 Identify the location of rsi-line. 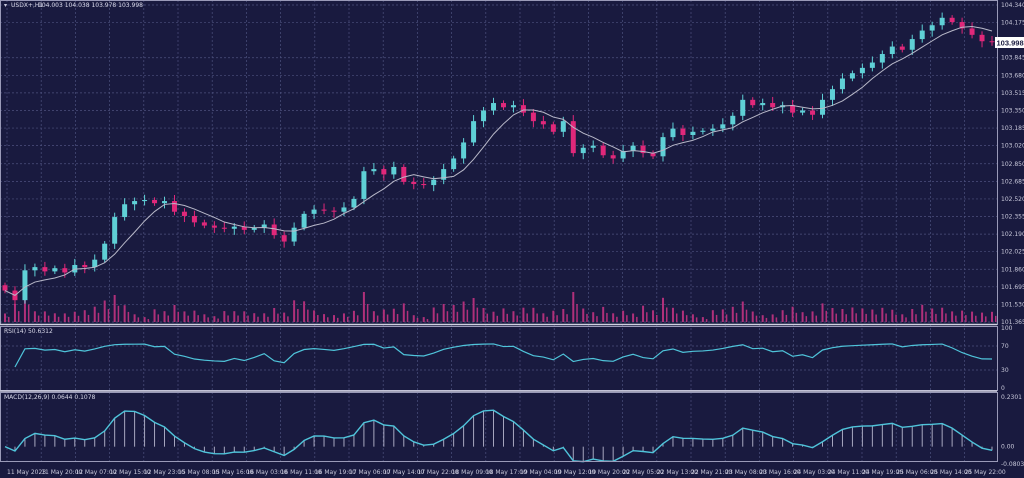
(503, 355).